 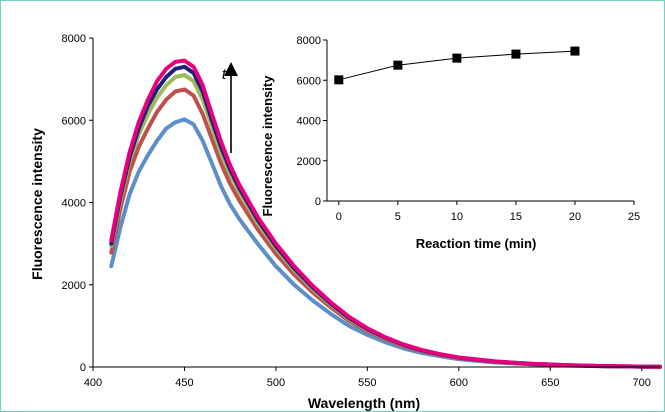 What do you see at coordinates (364, 403) in the screenshot?
I see `main-x-axis-title: Wavelength (nm)` at bounding box center [364, 403].